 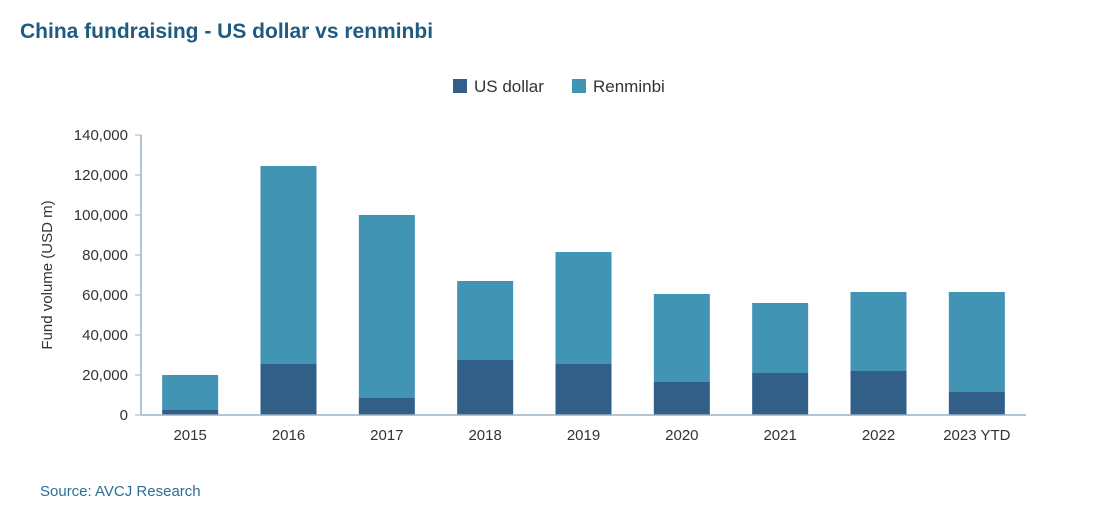 I want to click on legend-label: US dollar, so click(x=509, y=86).